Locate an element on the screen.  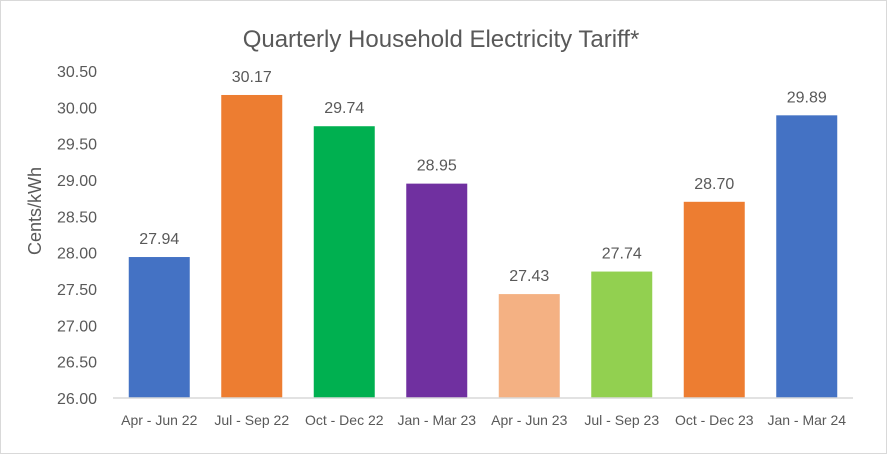
y-tick-label: 28.00 is located at coordinates (77, 254).